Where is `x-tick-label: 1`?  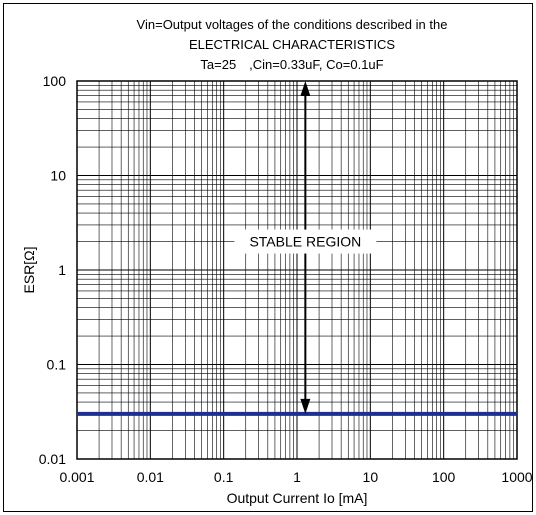 x-tick-label: 1 is located at coordinates (297, 477).